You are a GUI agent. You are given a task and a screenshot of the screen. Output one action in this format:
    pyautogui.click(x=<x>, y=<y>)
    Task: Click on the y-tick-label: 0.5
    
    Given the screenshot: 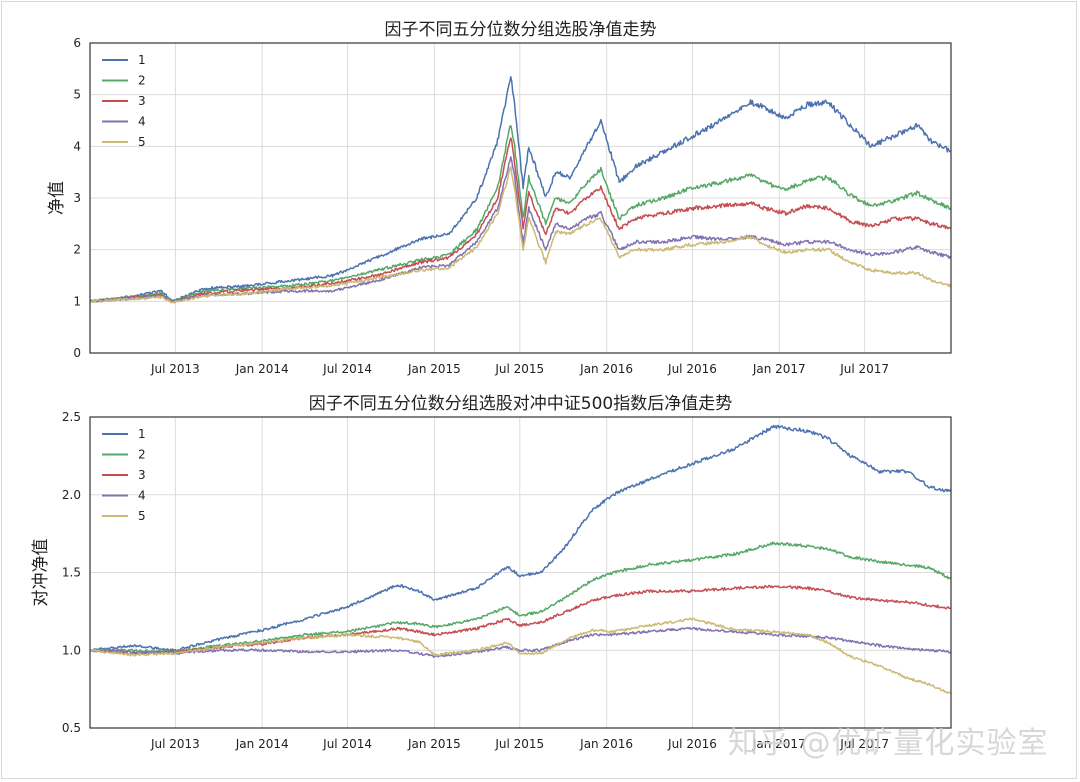 What is the action you would take?
    pyautogui.click(x=71, y=728)
    